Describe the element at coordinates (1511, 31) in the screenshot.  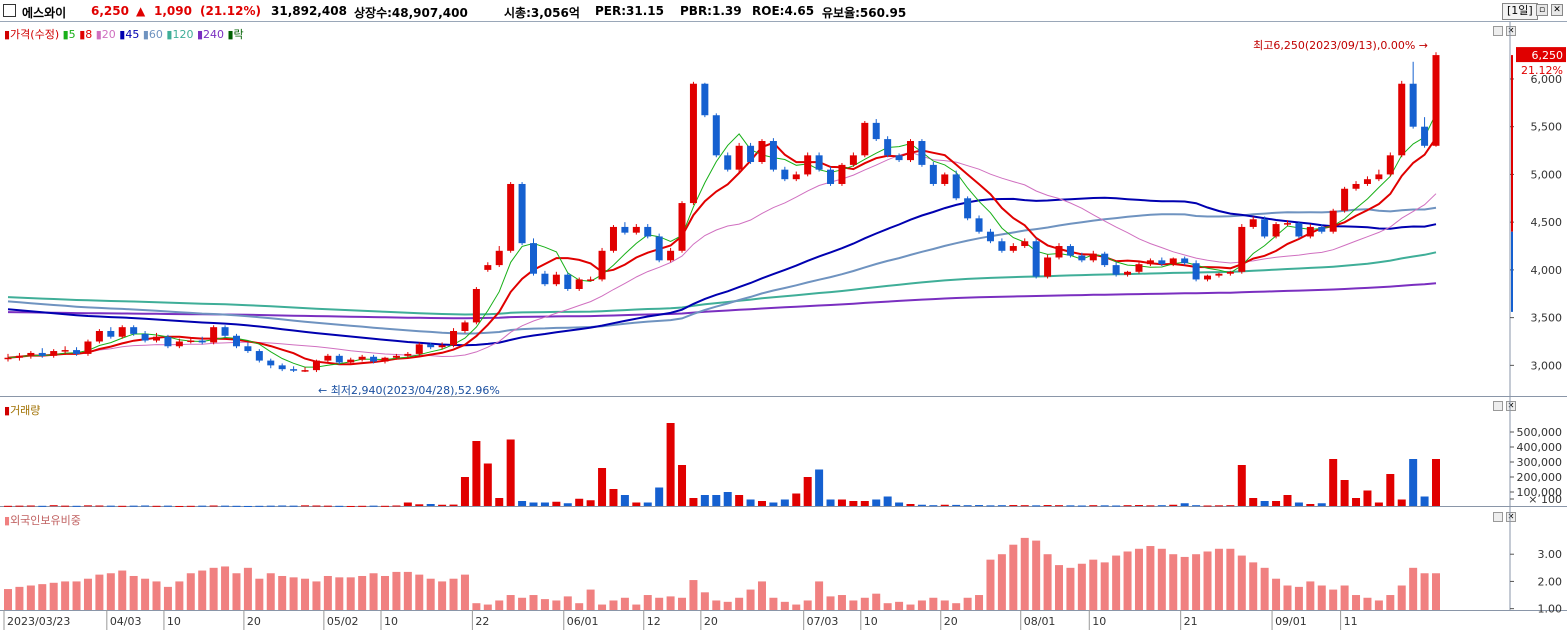
I see `panel-close-icon: ✕` at that location.